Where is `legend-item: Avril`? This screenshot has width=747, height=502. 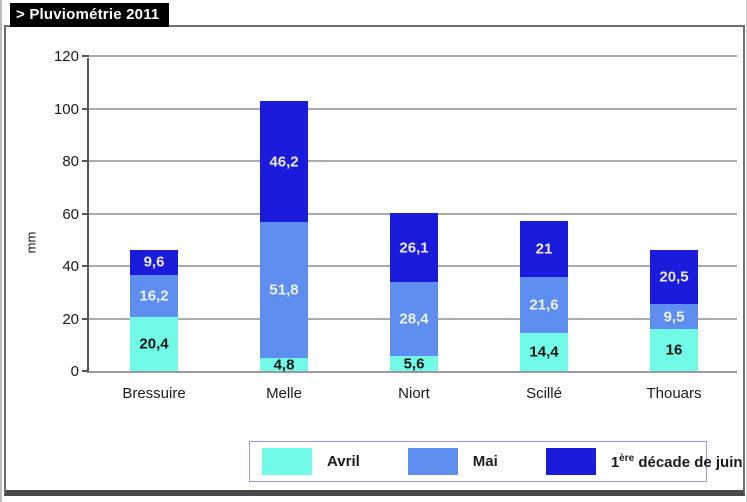 legend-item: Avril is located at coordinates (335, 461).